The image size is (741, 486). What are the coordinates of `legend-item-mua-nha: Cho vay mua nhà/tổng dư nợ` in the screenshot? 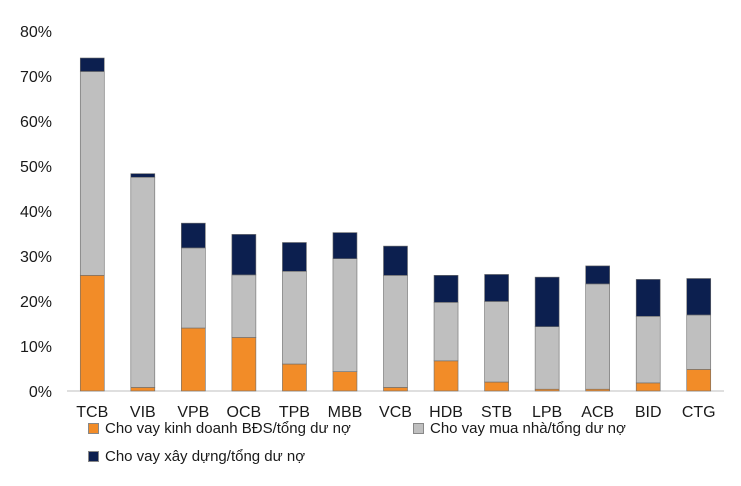 It's located at (519, 428).